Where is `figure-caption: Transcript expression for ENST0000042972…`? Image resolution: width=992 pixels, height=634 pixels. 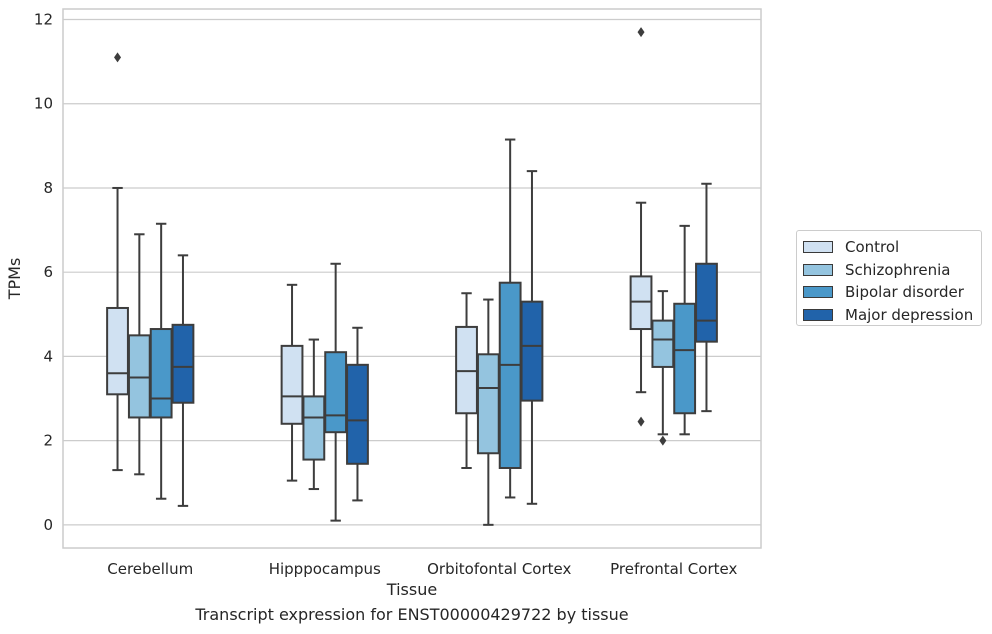
figure-caption: Transcript expression for ENST0000042972… is located at coordinates (412, 614).